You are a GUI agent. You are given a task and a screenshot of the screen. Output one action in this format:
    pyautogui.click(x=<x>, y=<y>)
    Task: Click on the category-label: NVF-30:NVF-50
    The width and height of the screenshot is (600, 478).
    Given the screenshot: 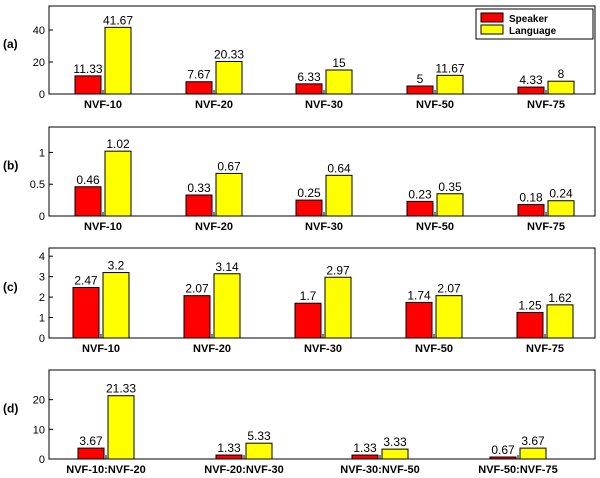 What is the action you would take?
    pyautogui.click(x=379, y=470)
    